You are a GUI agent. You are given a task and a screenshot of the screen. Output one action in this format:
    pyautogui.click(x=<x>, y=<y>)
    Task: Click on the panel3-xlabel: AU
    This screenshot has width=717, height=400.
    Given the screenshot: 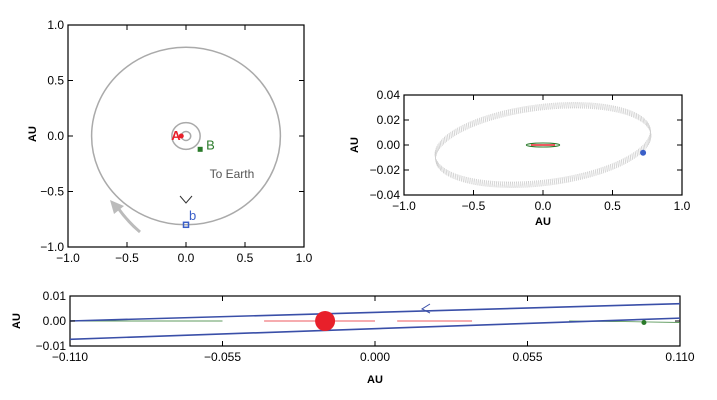 What is the action you would take?
    pyautogui.click(x=375, y=380)
    